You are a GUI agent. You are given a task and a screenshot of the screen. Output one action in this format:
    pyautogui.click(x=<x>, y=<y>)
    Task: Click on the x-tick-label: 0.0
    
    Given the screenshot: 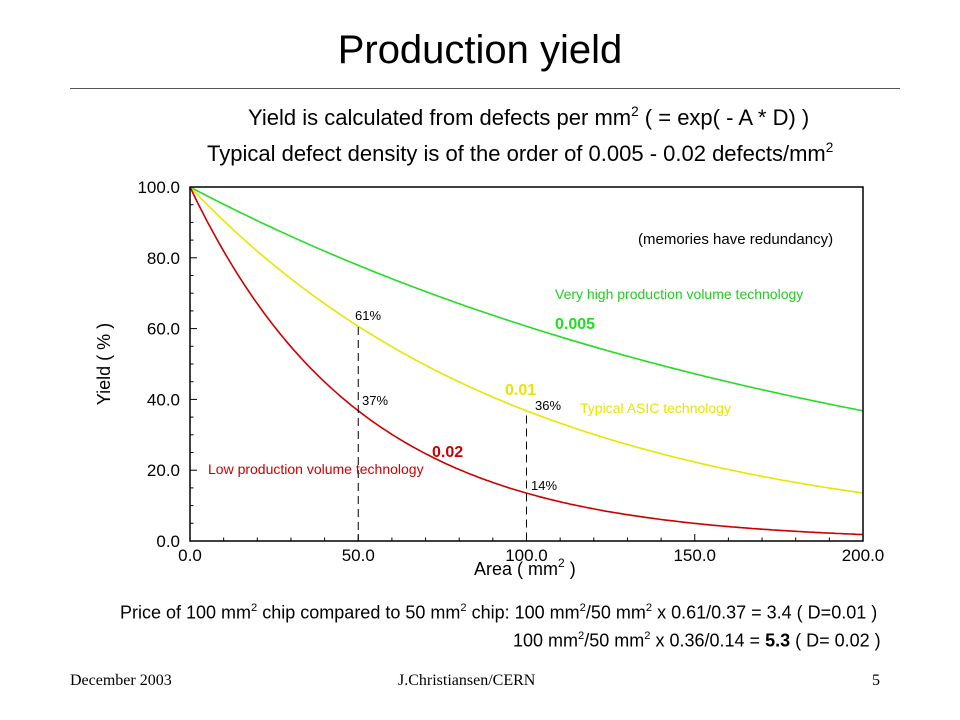 What is the action you would take?
    pyautogui.click(x=190, y=555)
    